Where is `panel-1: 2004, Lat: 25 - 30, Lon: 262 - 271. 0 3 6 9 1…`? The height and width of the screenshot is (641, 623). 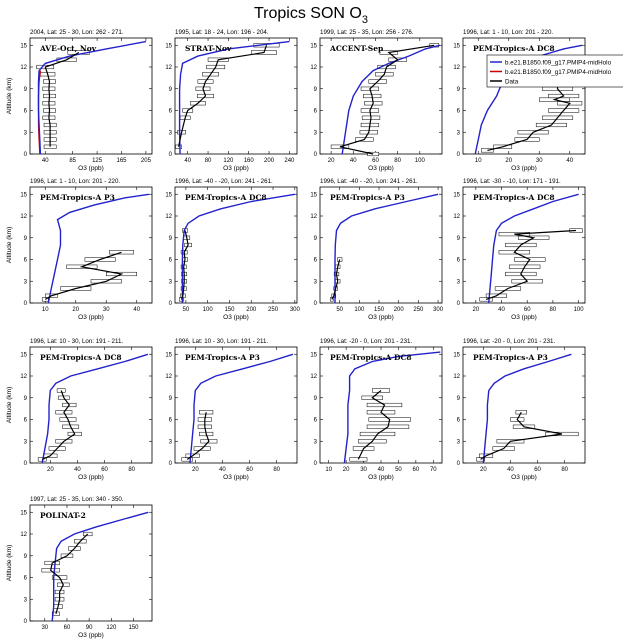 panel-1: 2004, Lat: 25 - 30, Lon: 262 - 271. 0 3 6 9 1… is located at coordinates (79, 100).